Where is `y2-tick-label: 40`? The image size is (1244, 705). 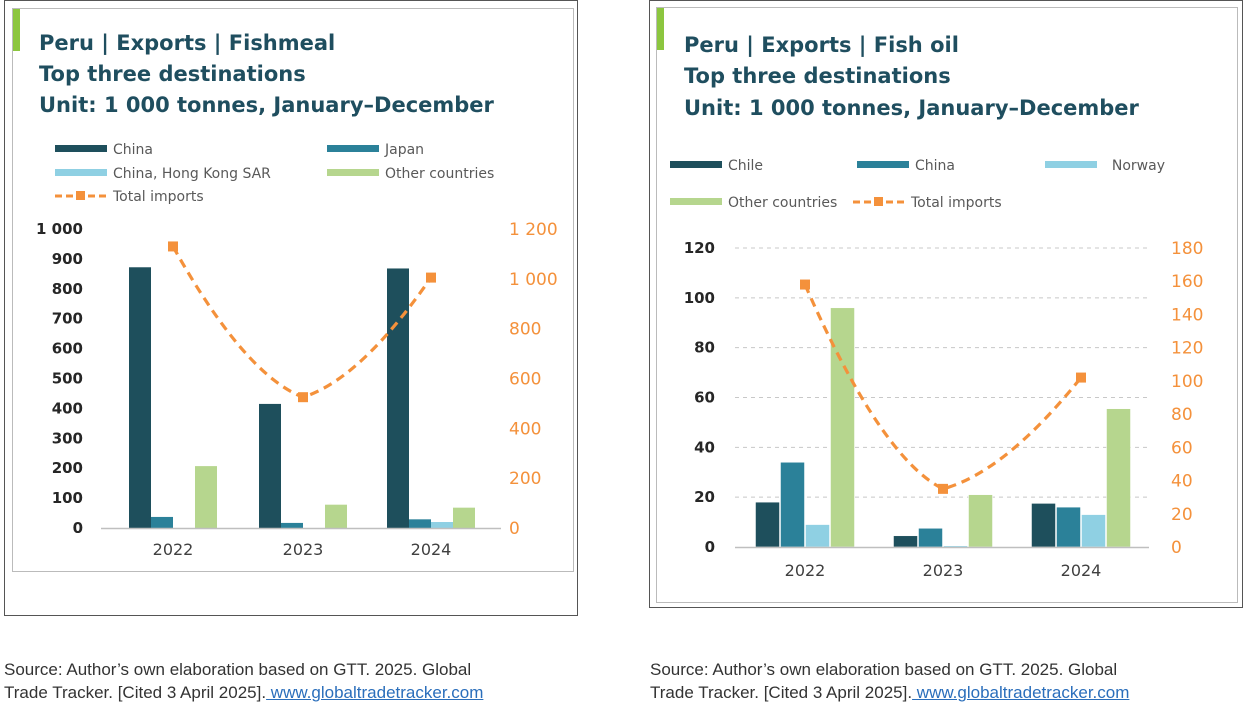 y2-tick-label: 40 is located at coordinates (1182, 482).